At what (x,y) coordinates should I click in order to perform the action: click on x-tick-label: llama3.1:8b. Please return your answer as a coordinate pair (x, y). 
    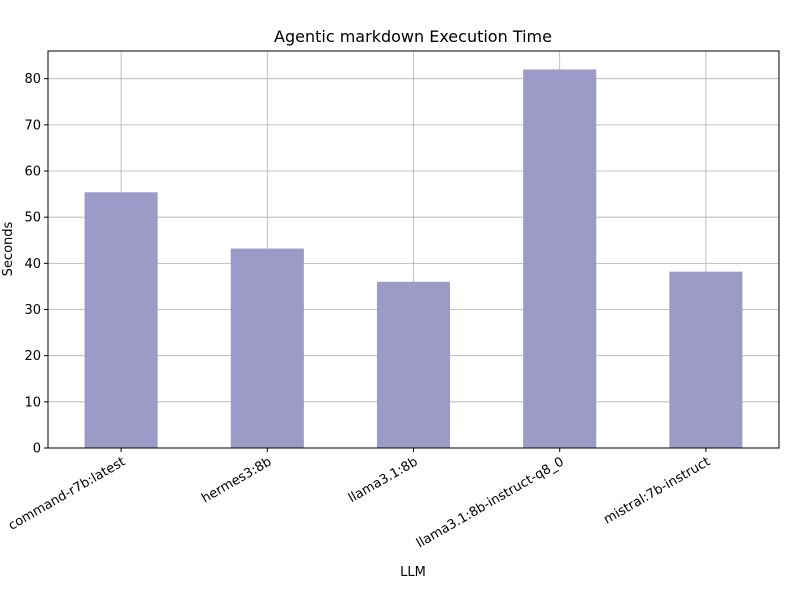
    Looking at the image, I should click on (383, 480).